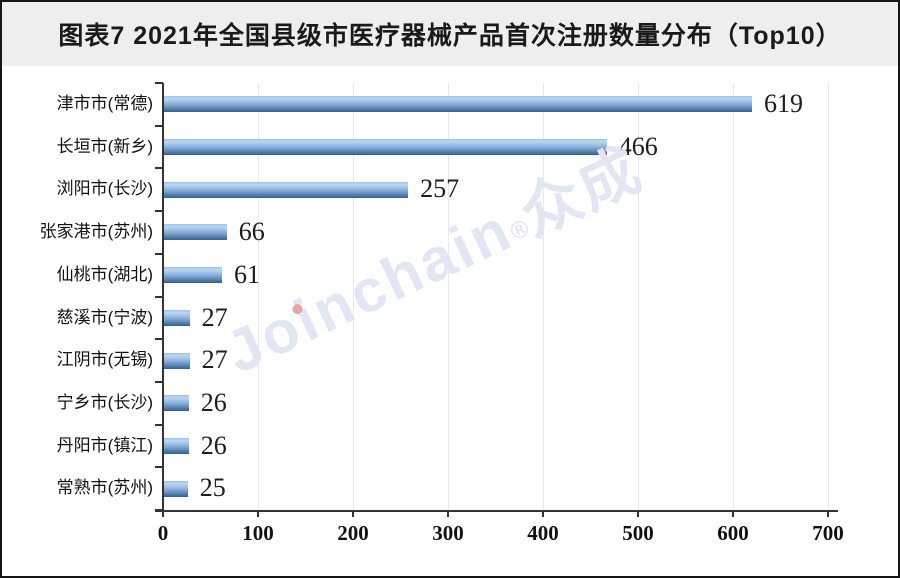 The image size is (900, 578). I want to click on value-label: 466, so click(638, 146).